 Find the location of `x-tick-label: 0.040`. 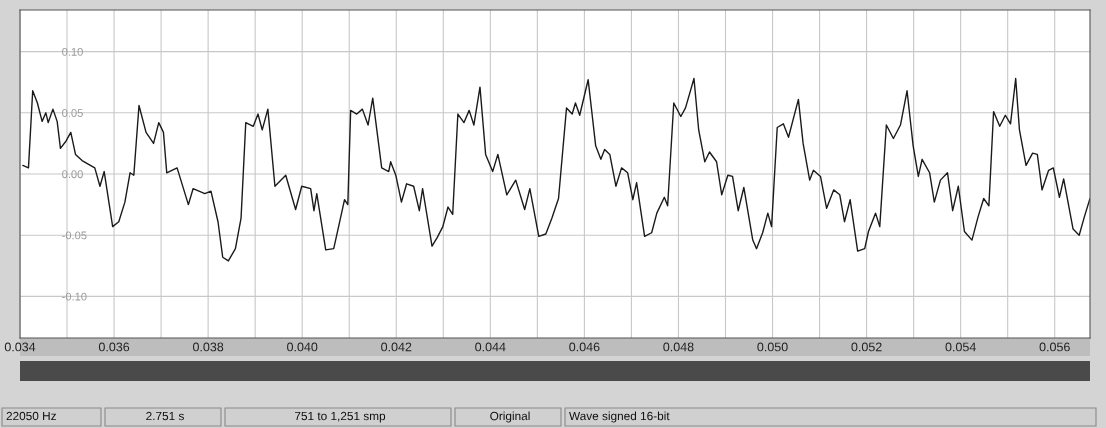

x-tick-label: 0.040 is located at coordinates (302, 347).